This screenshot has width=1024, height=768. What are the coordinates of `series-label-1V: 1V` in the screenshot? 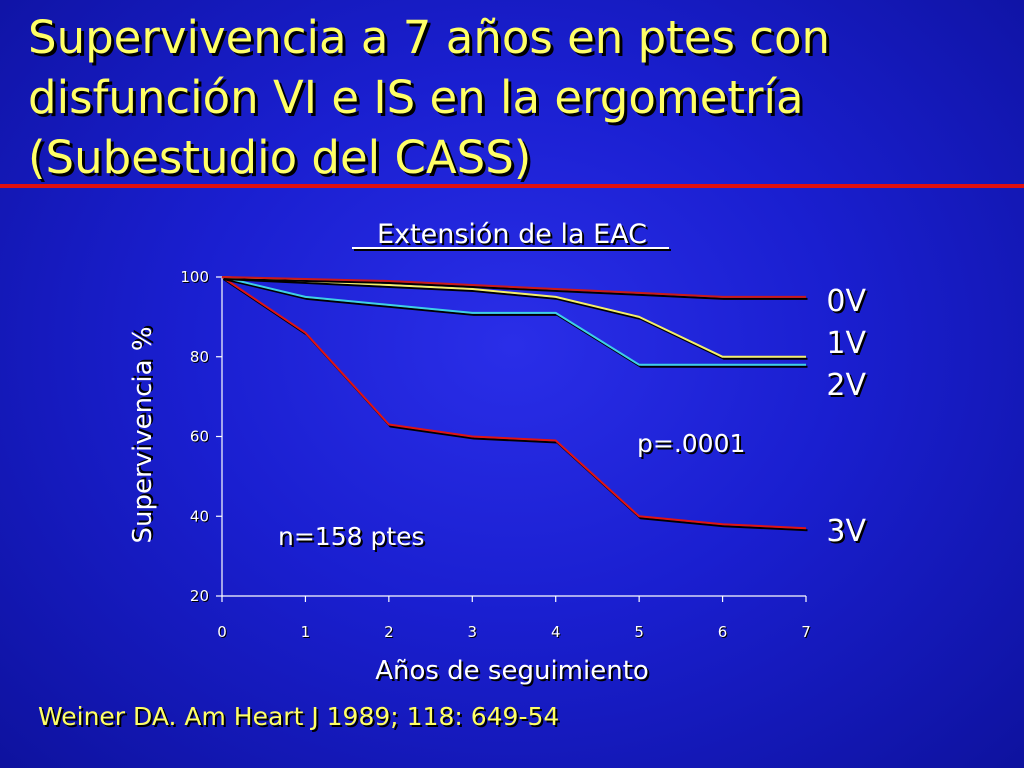 It's located at (846, 343).